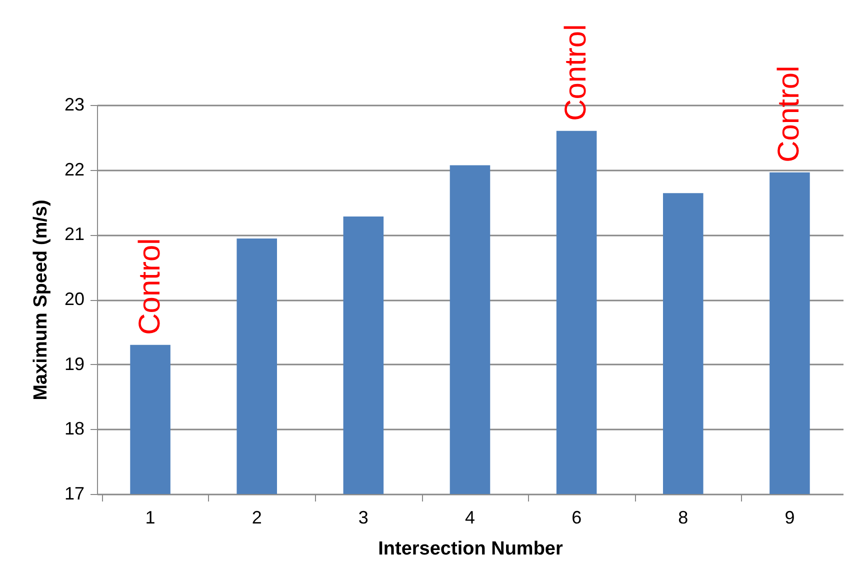 The width and height of the screenshot is (852, 583). I want to click on y-tick-label: 21, so click(74, 234).